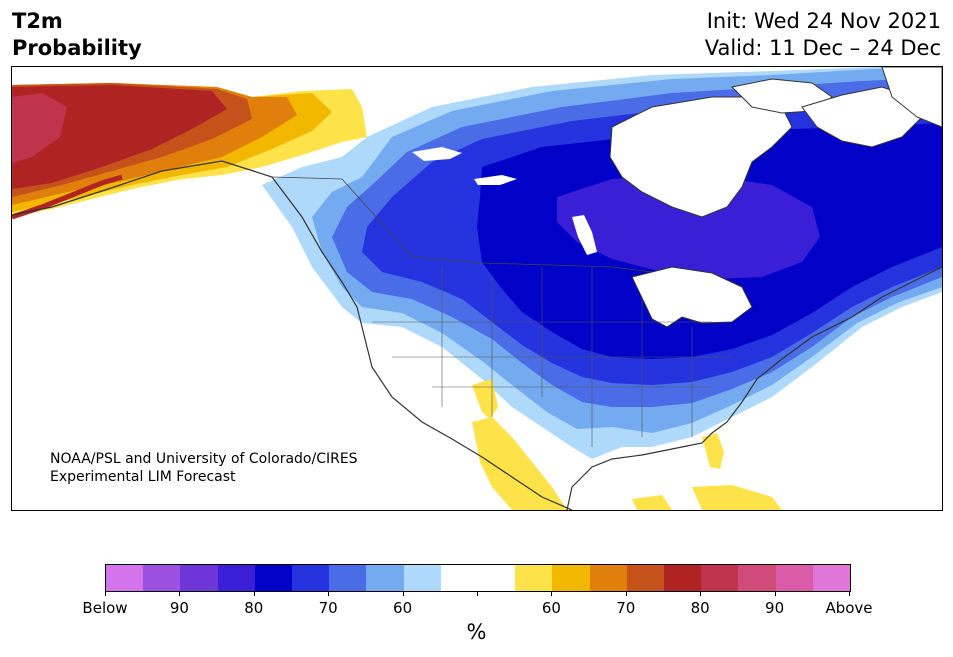  What do you see at coordinates (737, 497) in the screenshot?
I see `caribbean-warm-area` at bounding box center [737, 497].